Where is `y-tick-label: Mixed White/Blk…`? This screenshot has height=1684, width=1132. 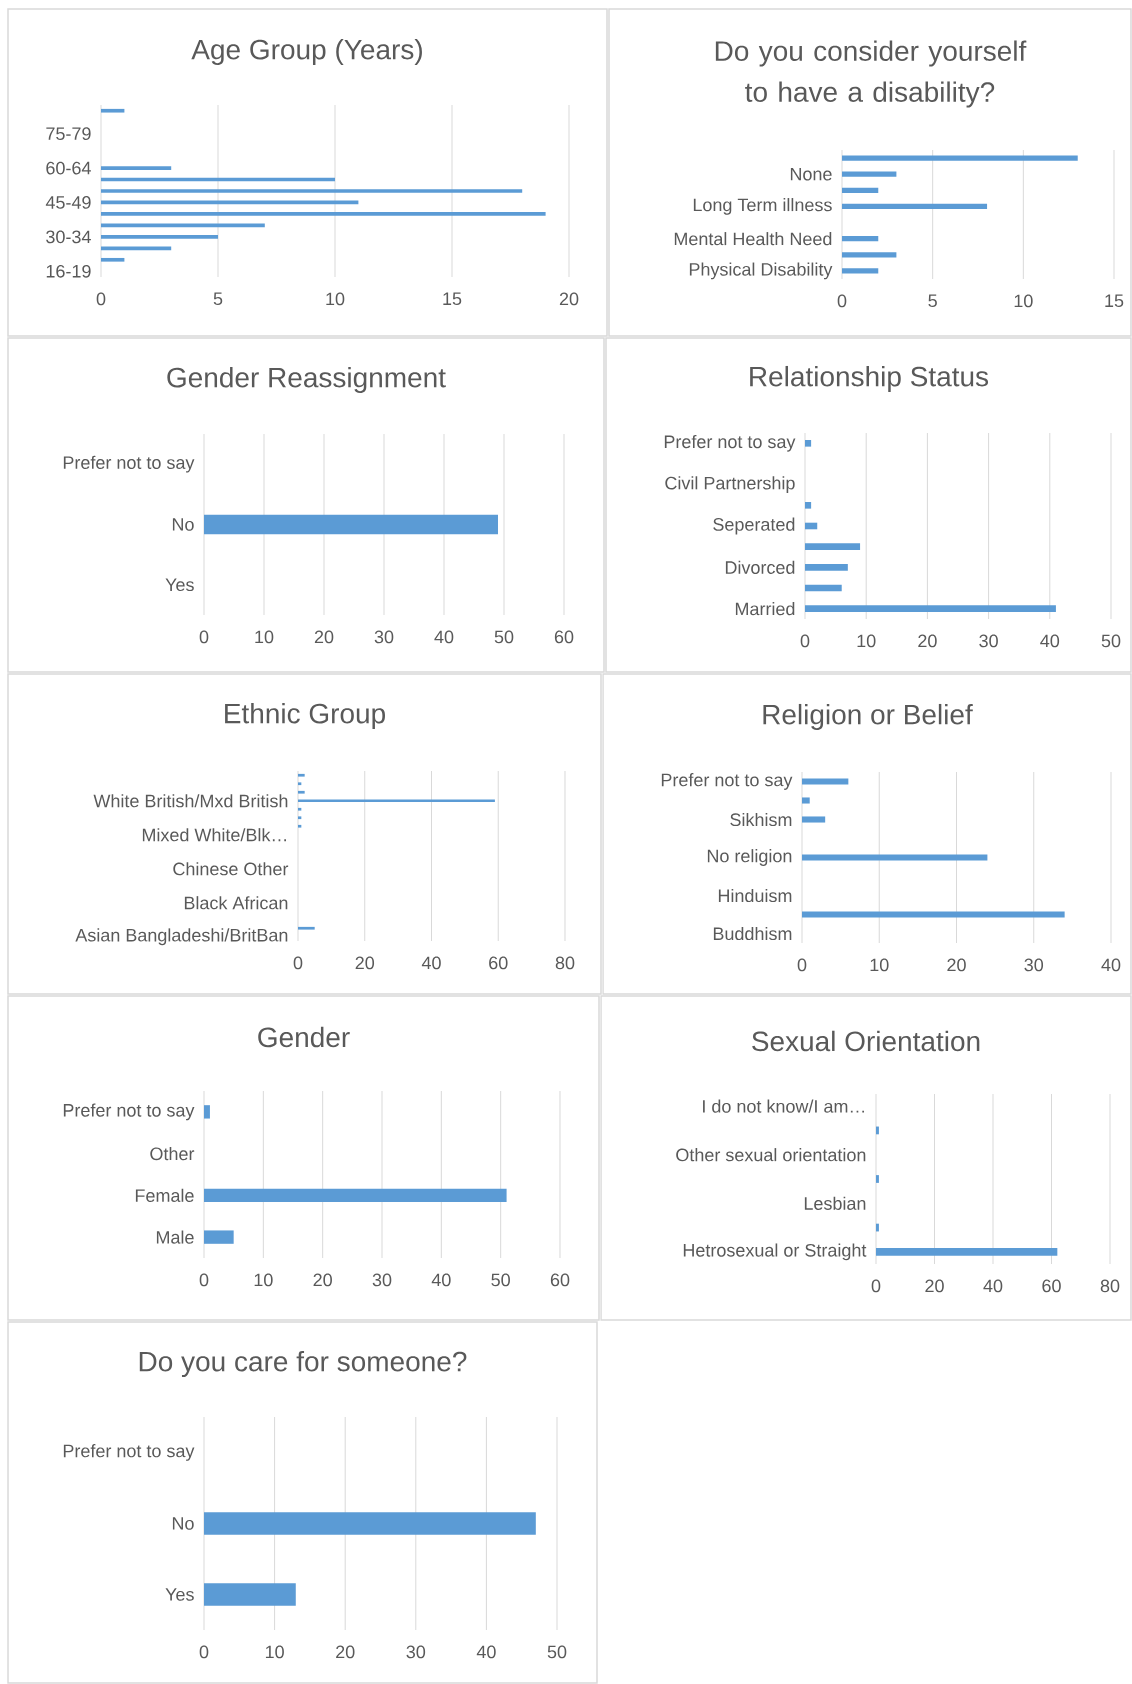
y-tick-label: Mixed White/Blk… is located at coordinates (214, 835).